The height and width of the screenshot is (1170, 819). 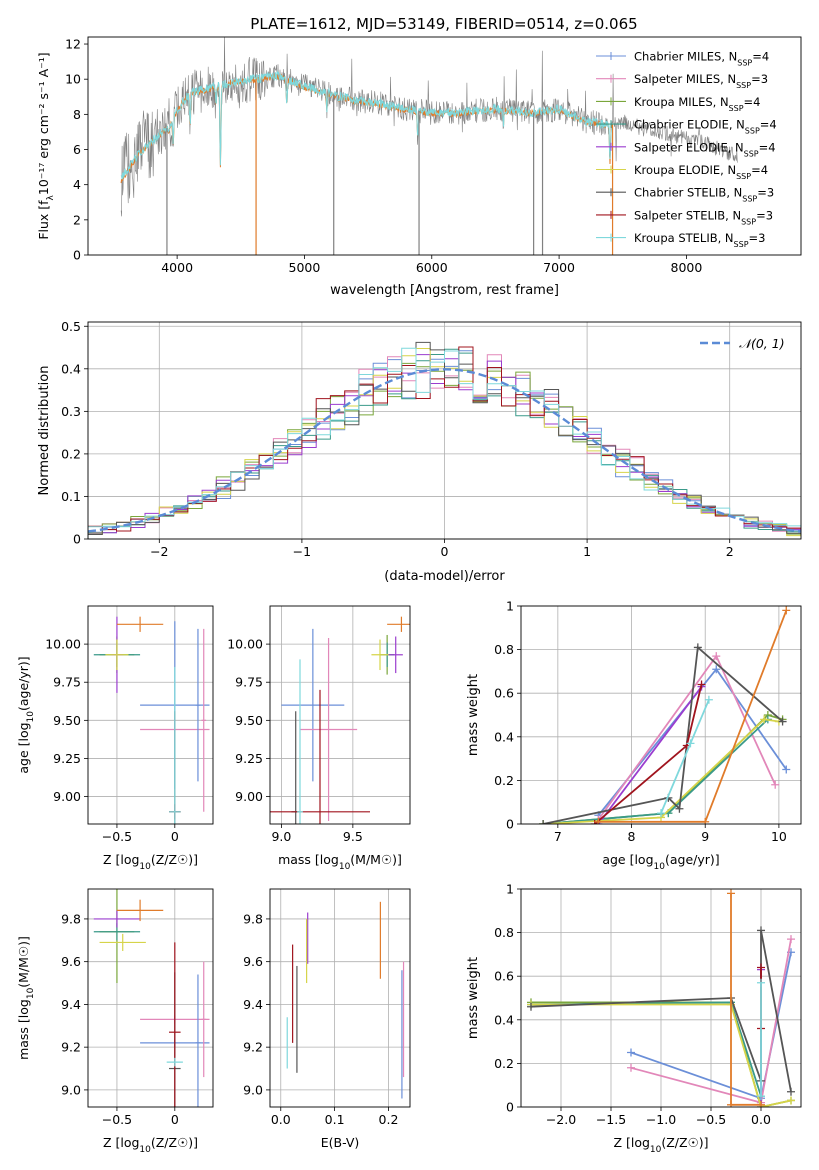 I want to click on x-tick-label: 5000, so click(x=305, y=267).